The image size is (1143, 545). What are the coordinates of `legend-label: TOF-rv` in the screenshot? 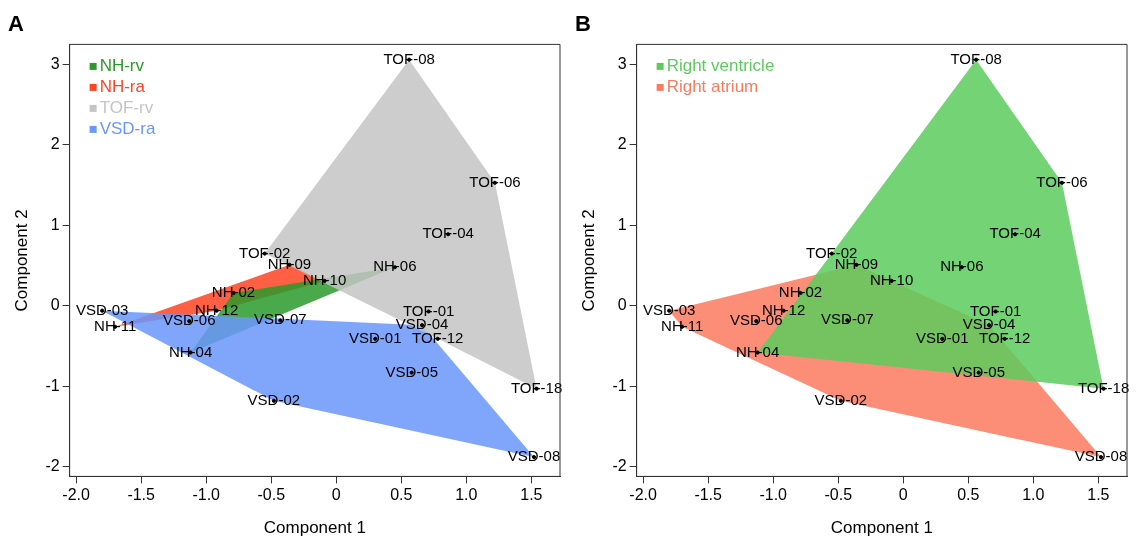 It's located at (126, 108).